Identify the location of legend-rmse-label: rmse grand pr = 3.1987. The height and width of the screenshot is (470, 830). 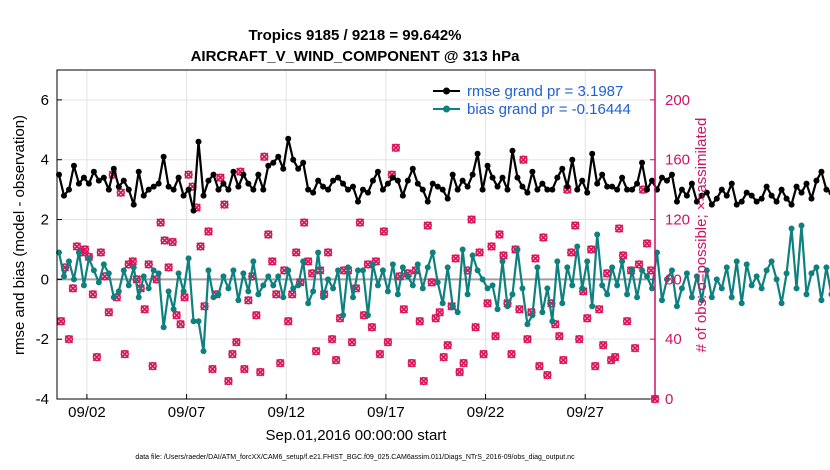
(545, 91).